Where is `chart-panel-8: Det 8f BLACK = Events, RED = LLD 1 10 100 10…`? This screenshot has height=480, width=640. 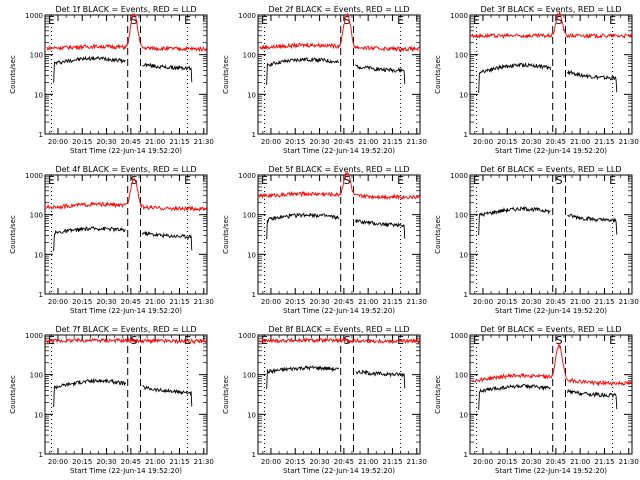
chart-panel-8: Det 8f BLACK = Events, RED = LLD 1 10 100 10… is located at coordinates (324, 400).